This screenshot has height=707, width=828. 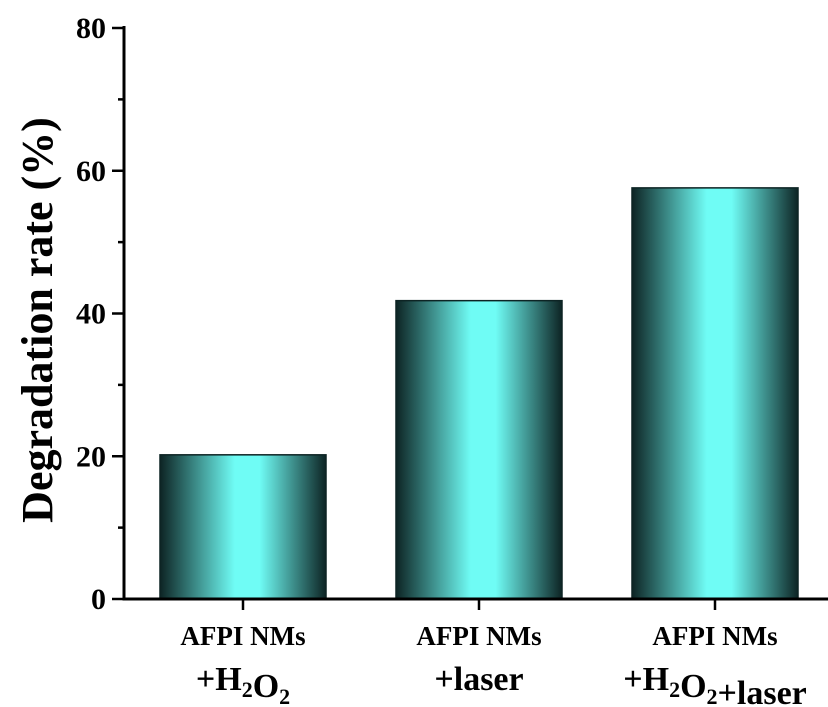 What do you see at coordinates (91, 456) in the screenshot?
I see `y-tick-label: 20` at bounding box center [91, 456].